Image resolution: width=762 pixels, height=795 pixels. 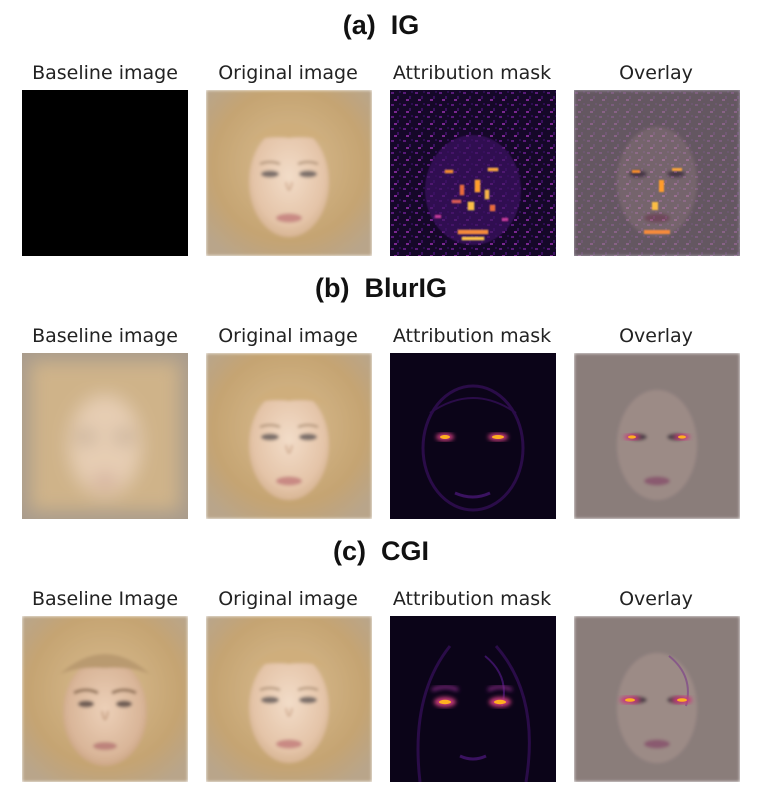 I want to click on section-title-blurig: (b) BlurIG, so click(x=381, y=288).